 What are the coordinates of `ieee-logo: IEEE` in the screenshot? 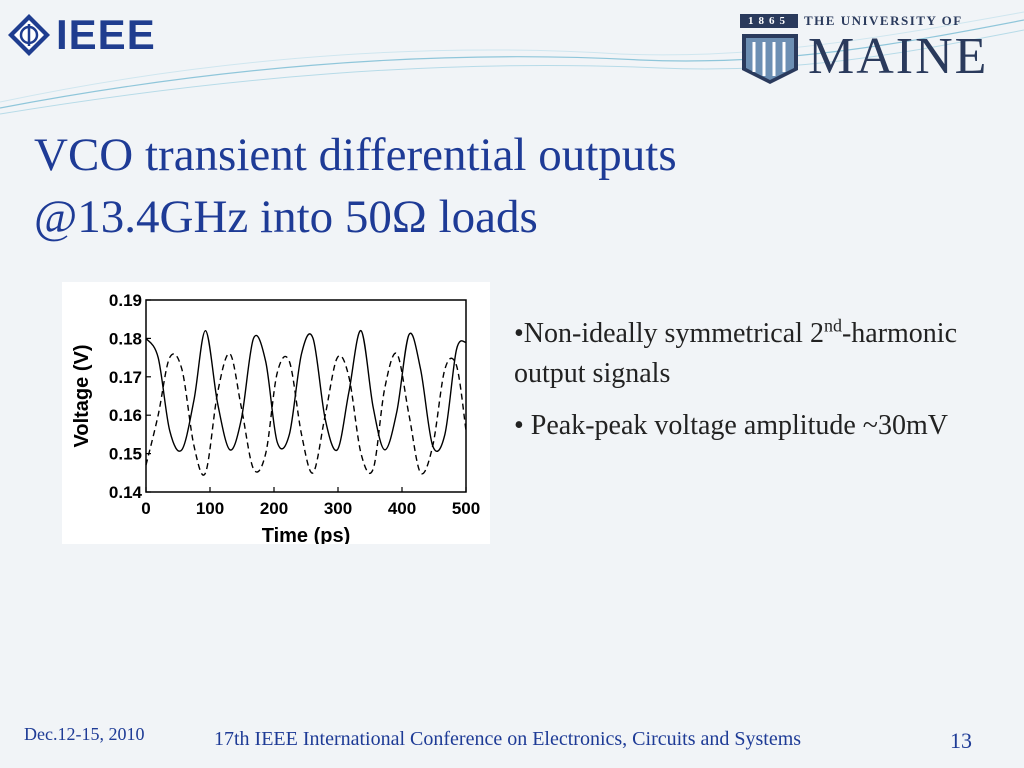 It's located at (81, 35).